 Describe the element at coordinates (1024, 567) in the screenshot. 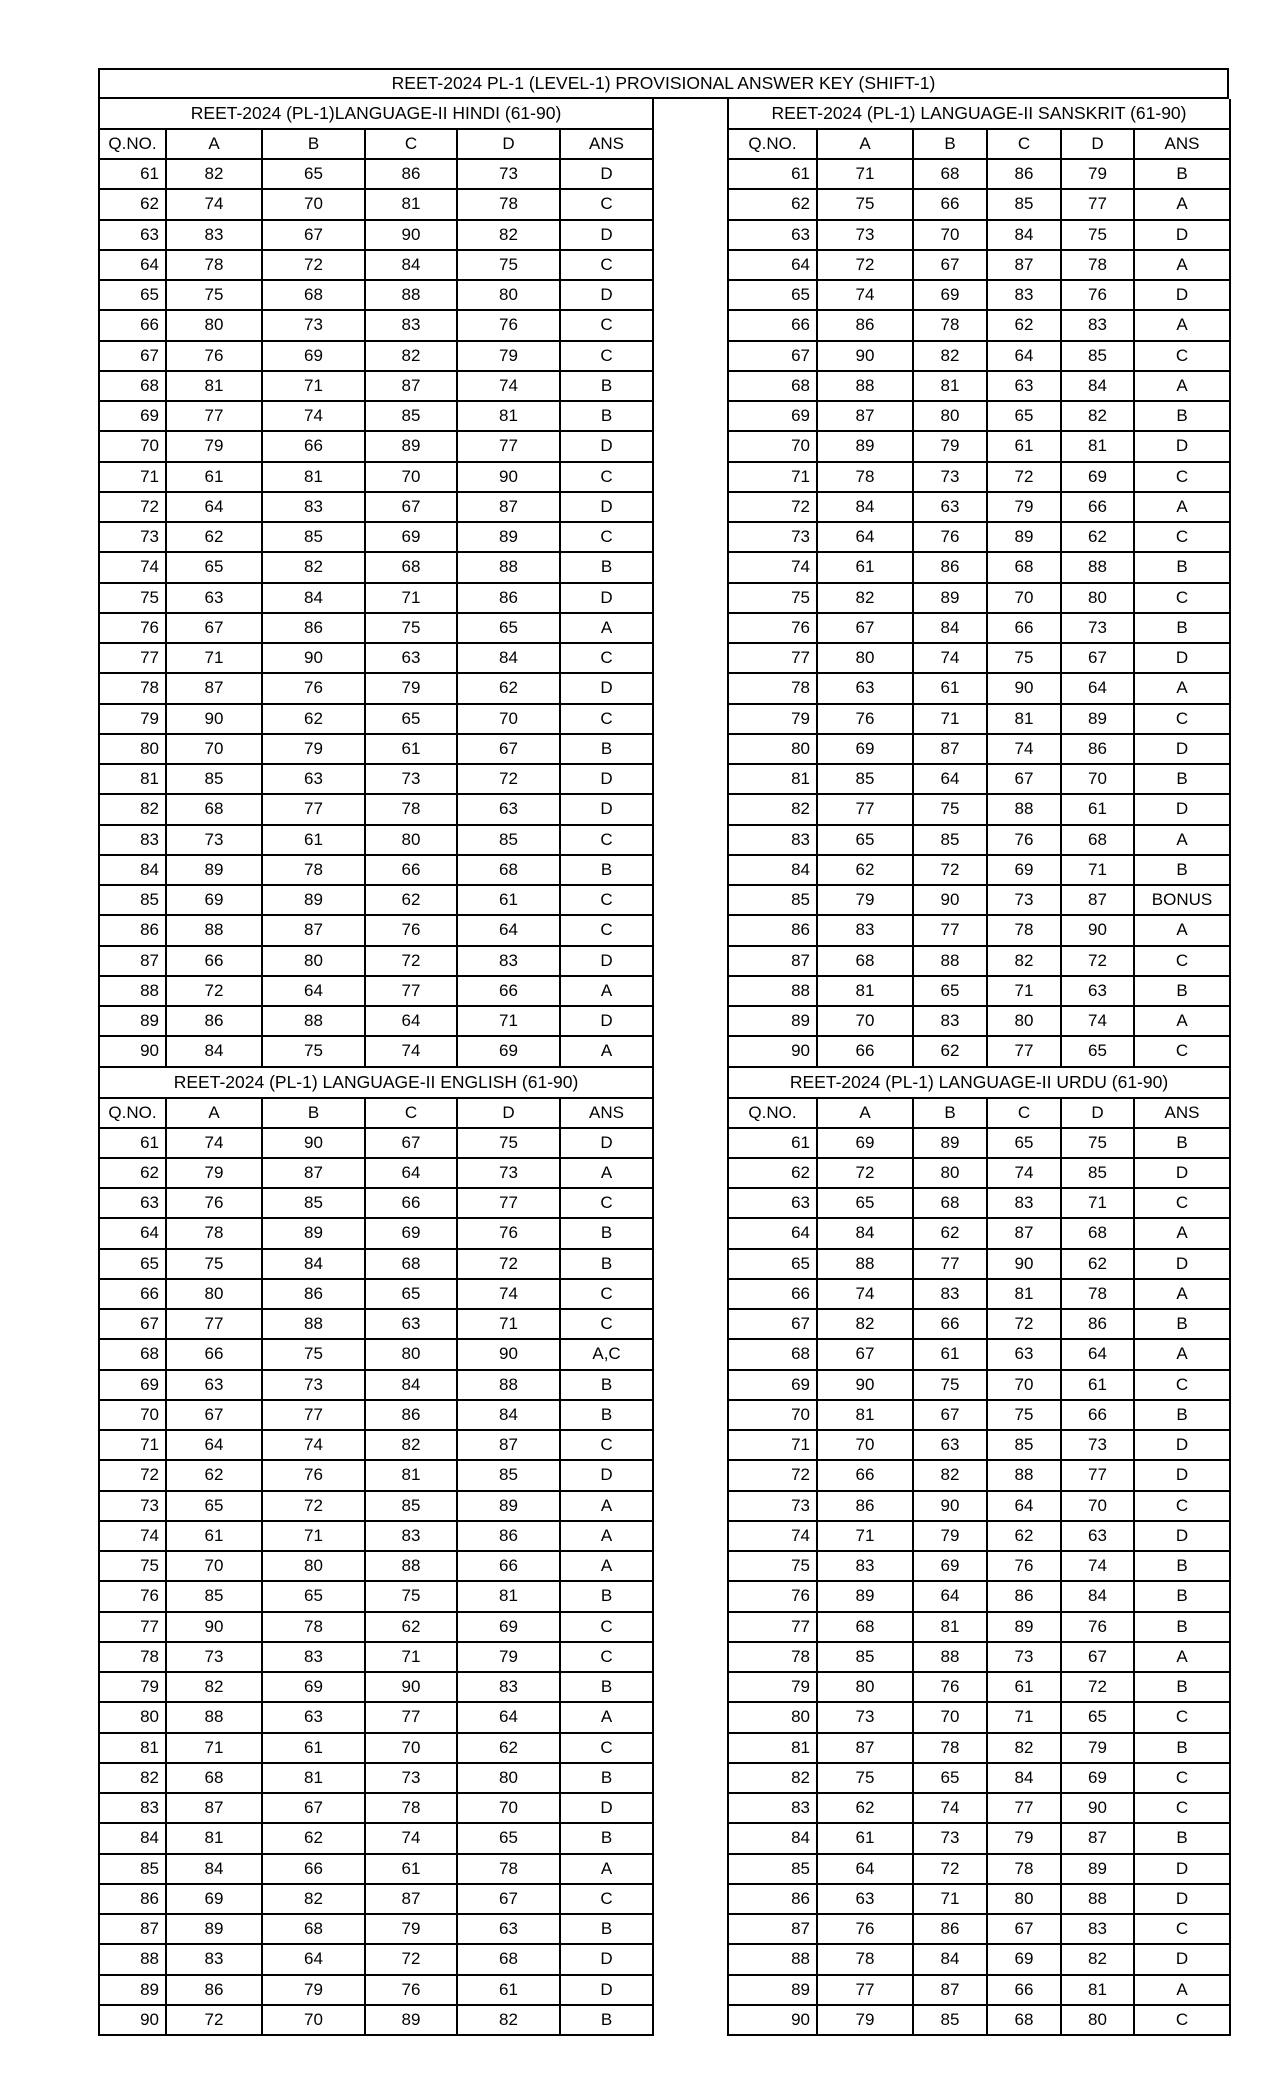

I see `option-c-cell: 68` at that location.